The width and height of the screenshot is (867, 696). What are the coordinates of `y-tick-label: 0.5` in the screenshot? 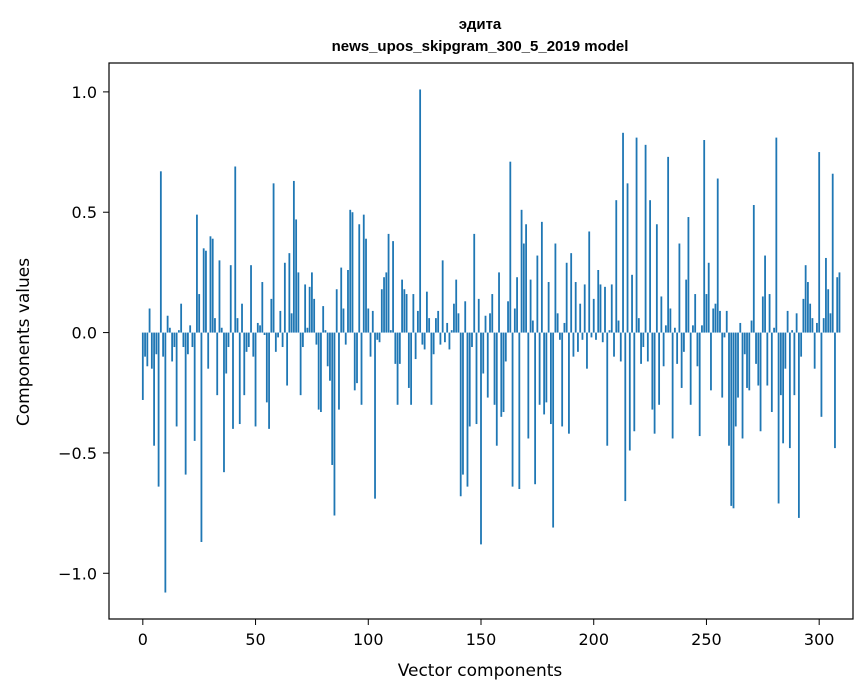 It's located at (84, 212).